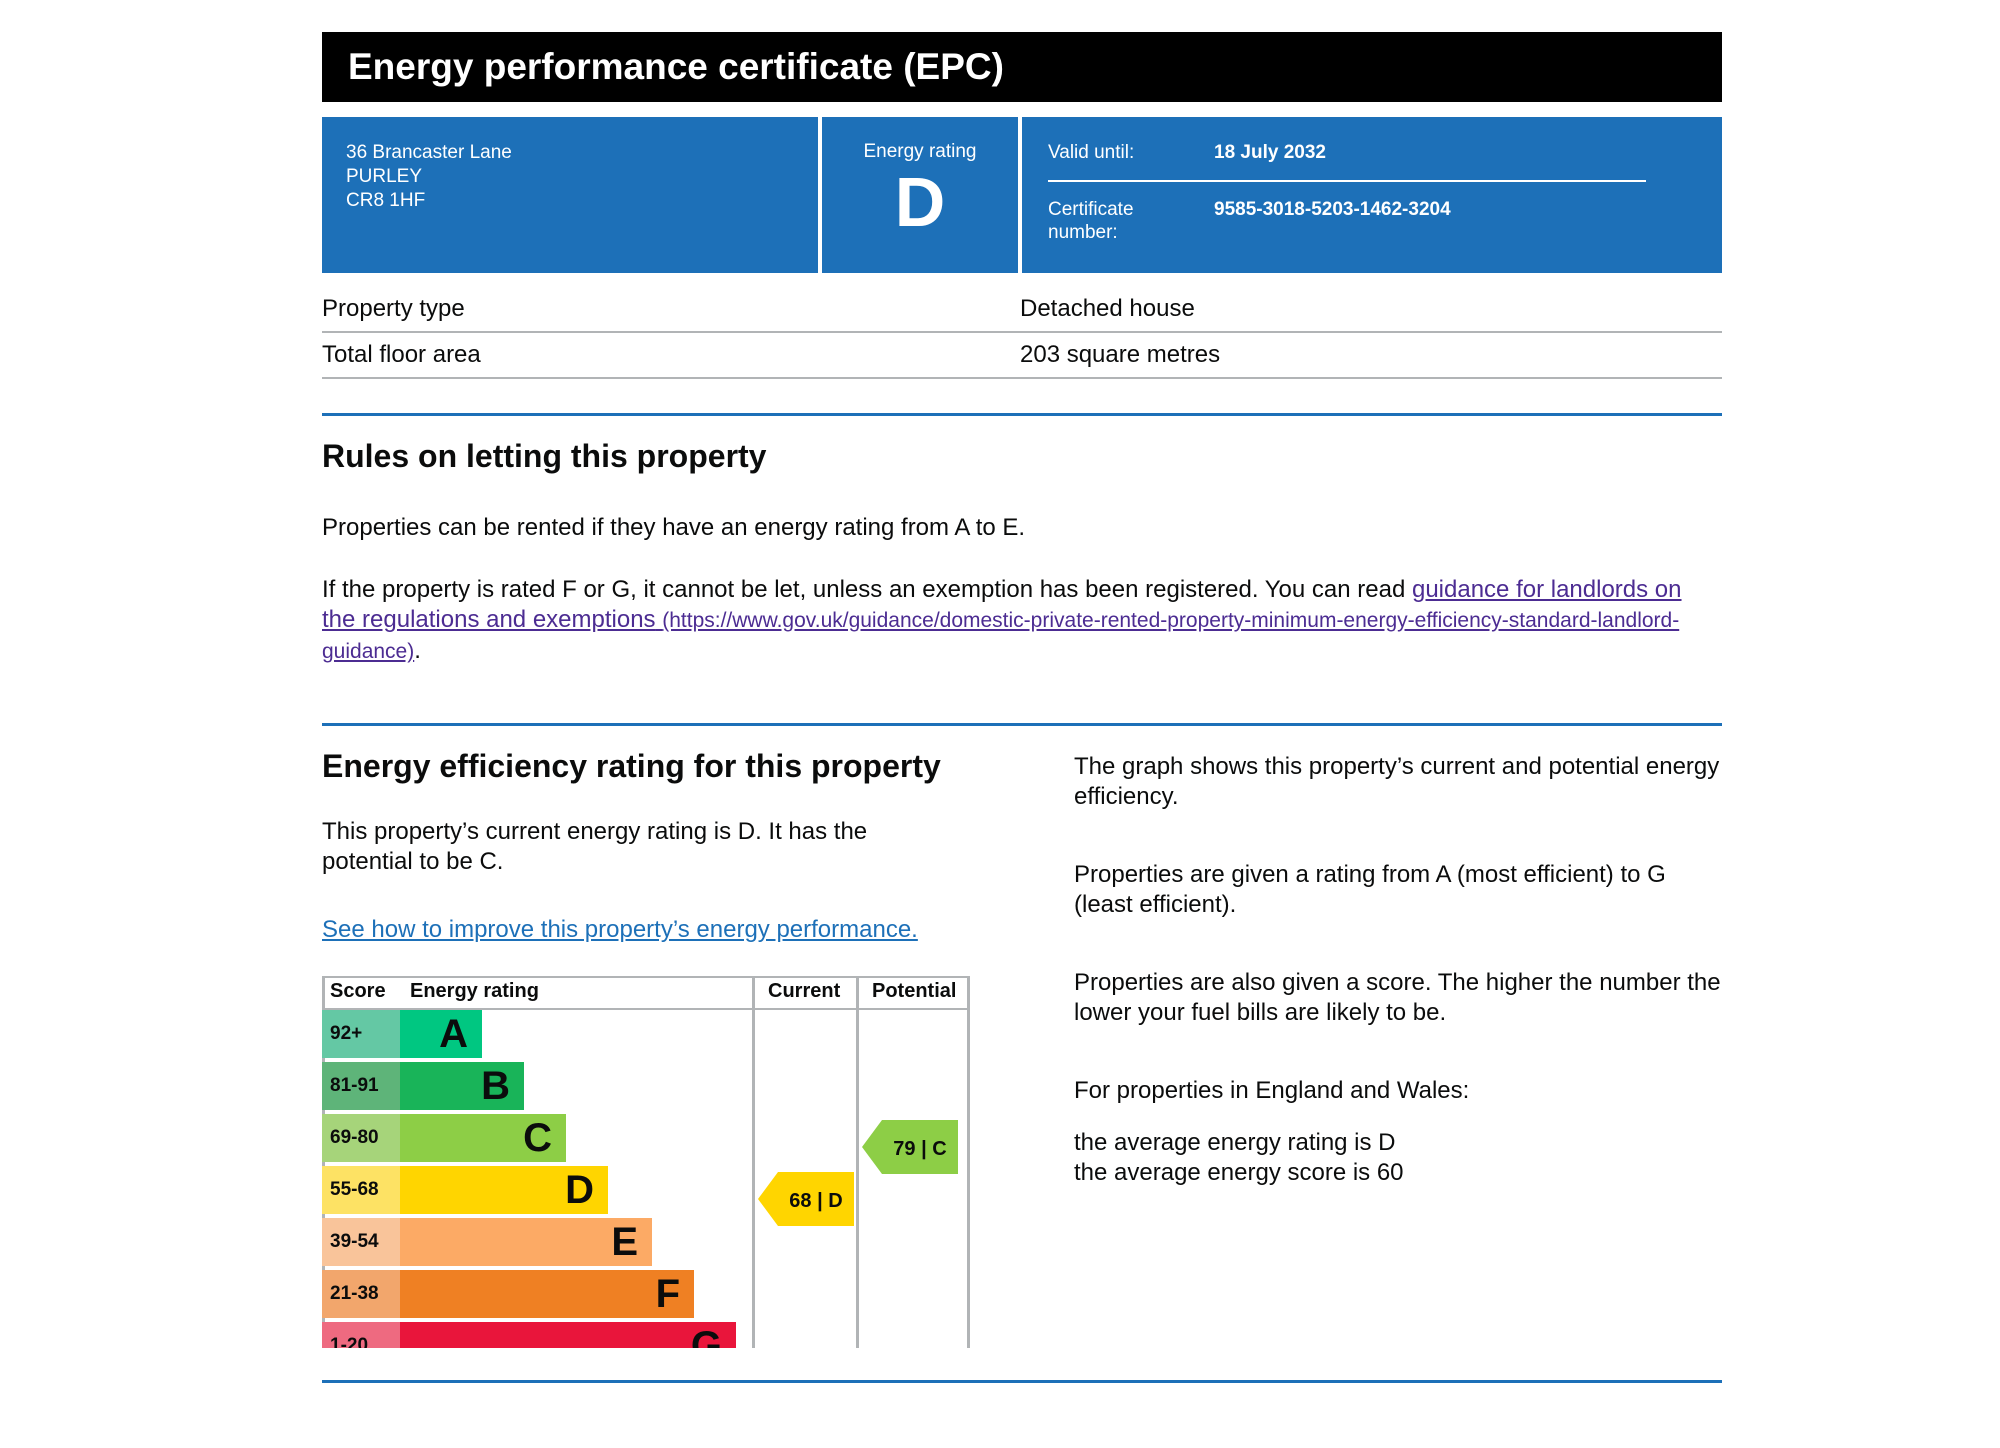  What do you see at coordinates (462, 1086) in the screenshot?
I see `band-bar-b: B` at bounding box center [462, 1086].